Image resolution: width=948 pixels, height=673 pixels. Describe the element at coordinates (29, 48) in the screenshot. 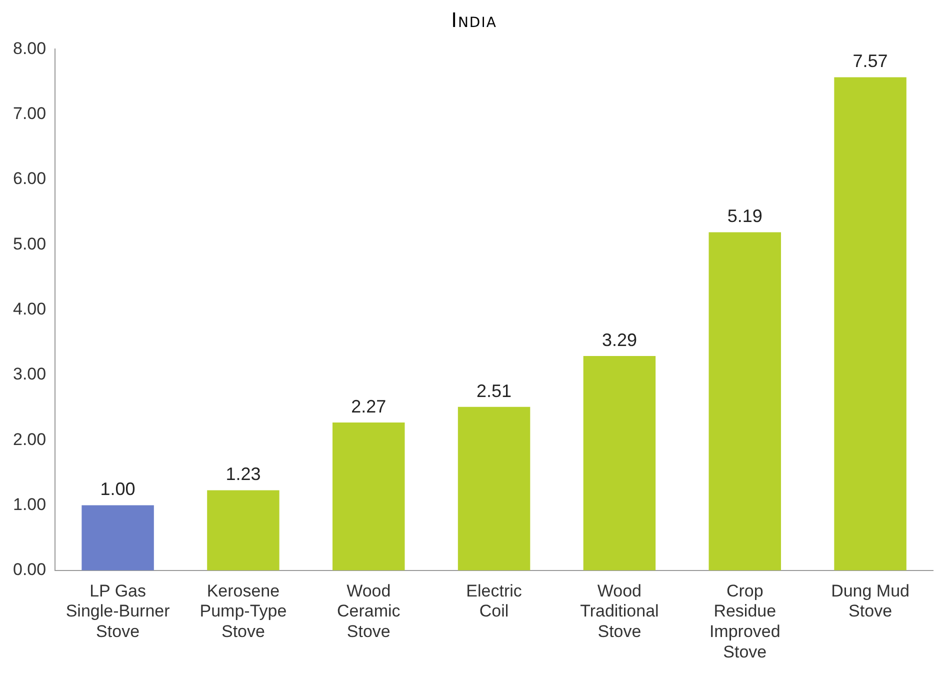

I see `y-tick-label: 8.00` at that location.